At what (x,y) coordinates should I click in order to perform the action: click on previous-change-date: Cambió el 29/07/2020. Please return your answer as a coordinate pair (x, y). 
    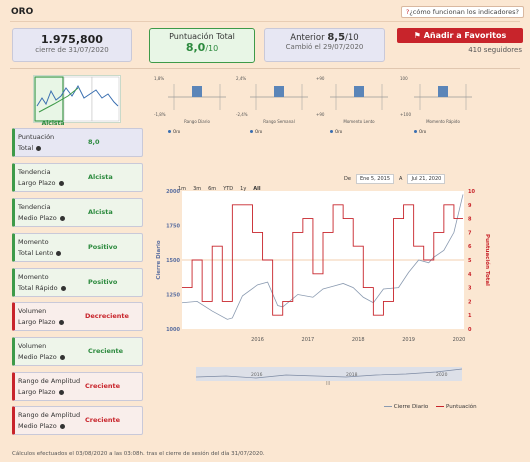
    Looking at the image, I should click on (324, 47).